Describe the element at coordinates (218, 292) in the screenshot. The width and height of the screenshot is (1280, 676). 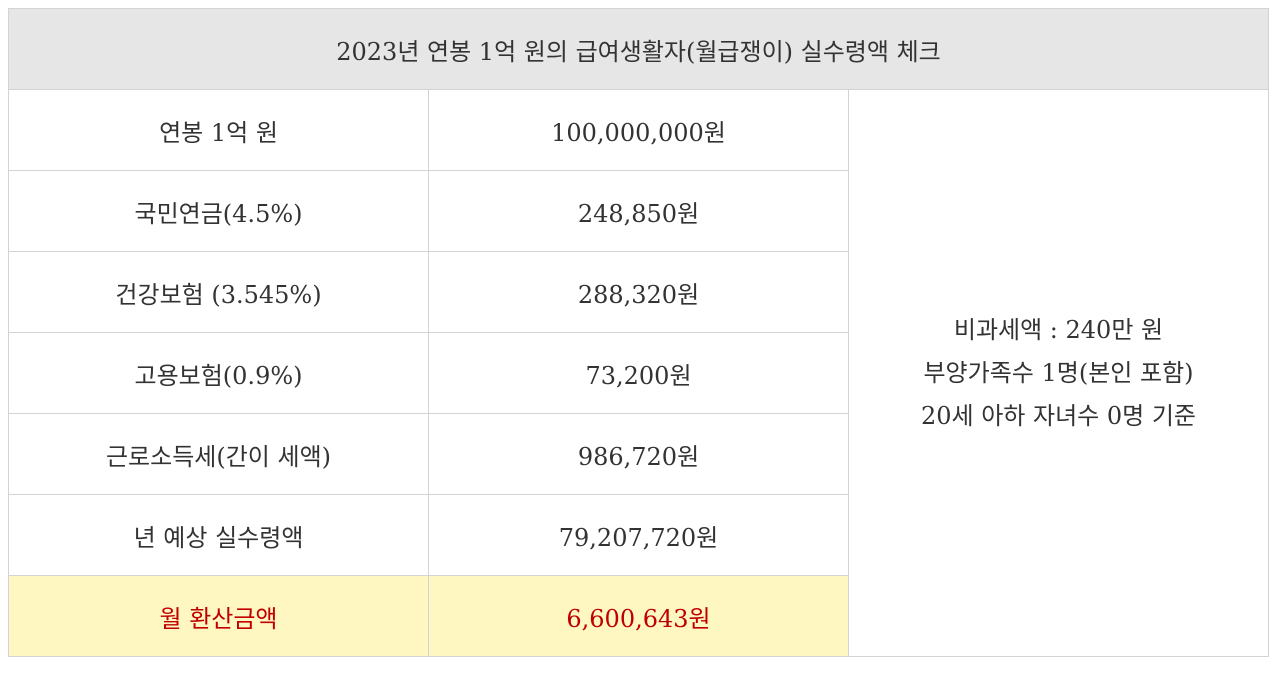
I see `row-label: 건강보험 (3.545%)` at that location.